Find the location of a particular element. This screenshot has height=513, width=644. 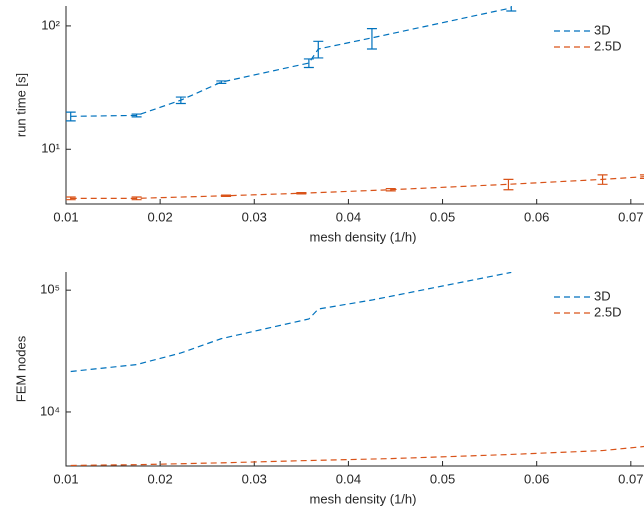

y-tick-label: 10⁴ is located at coordinates (50, 410).